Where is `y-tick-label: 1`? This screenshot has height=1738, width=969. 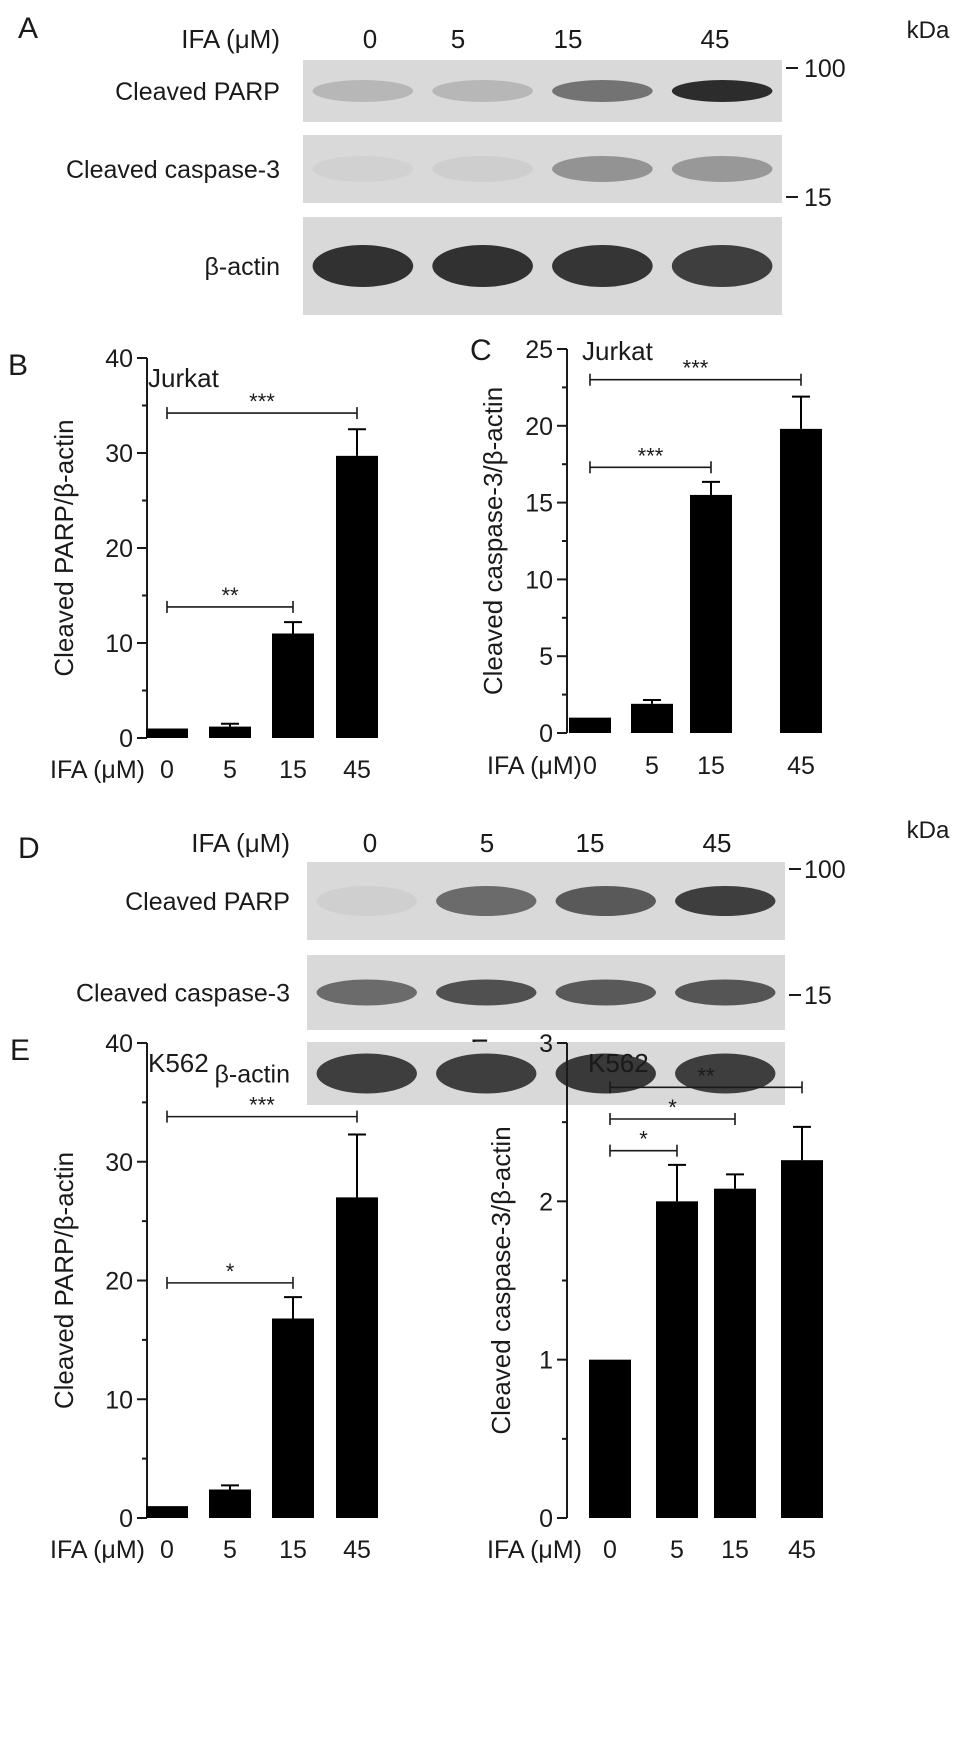
y-tick-label: 1 is located at coordinates (546, 1361).